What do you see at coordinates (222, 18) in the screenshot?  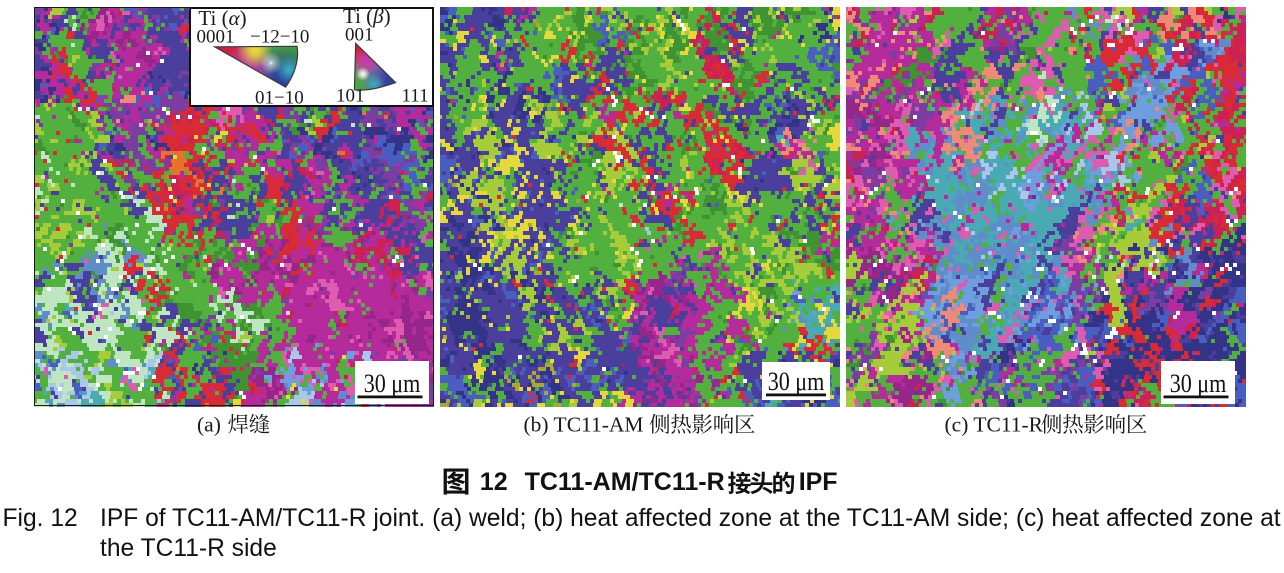 I see `svg-text: Ti (α)` at bounding box center [222, 18].